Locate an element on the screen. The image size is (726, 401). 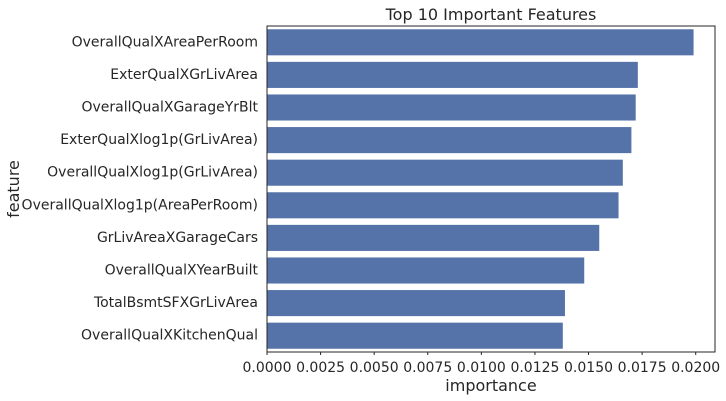
y-tick-label: ExterQualXlog1p(GrLivArea) is located at coordinates (159, 140).